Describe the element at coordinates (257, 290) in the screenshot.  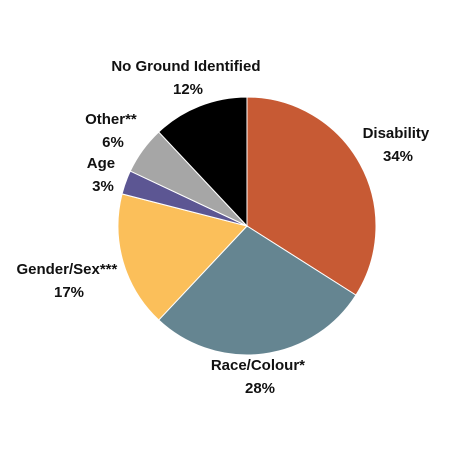
I see `pie-slice-race-colour` at that location.